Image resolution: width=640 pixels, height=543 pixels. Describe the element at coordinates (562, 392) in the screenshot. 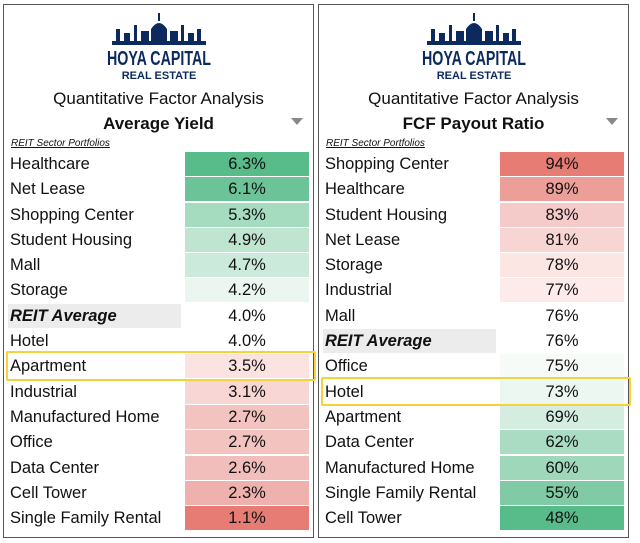

I see `sector-value: 73%` at that location.